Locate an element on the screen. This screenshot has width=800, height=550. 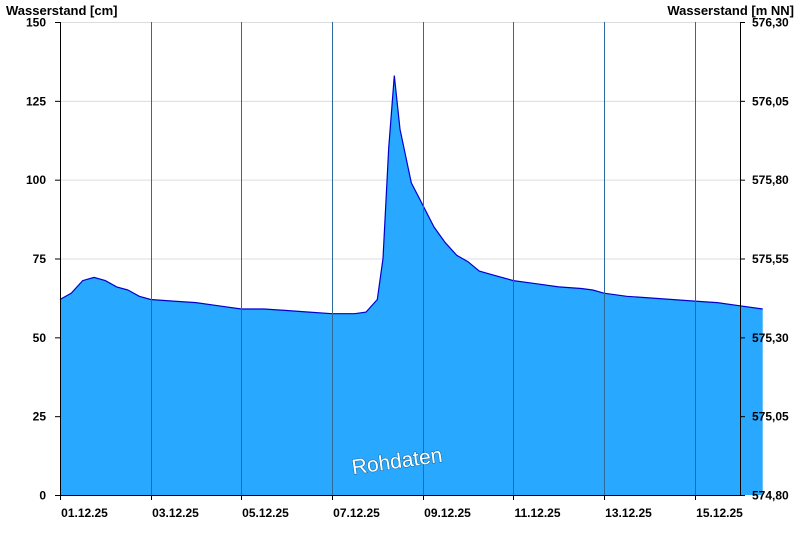
left-tick-label: 50 is located at coordinates (40, 338).